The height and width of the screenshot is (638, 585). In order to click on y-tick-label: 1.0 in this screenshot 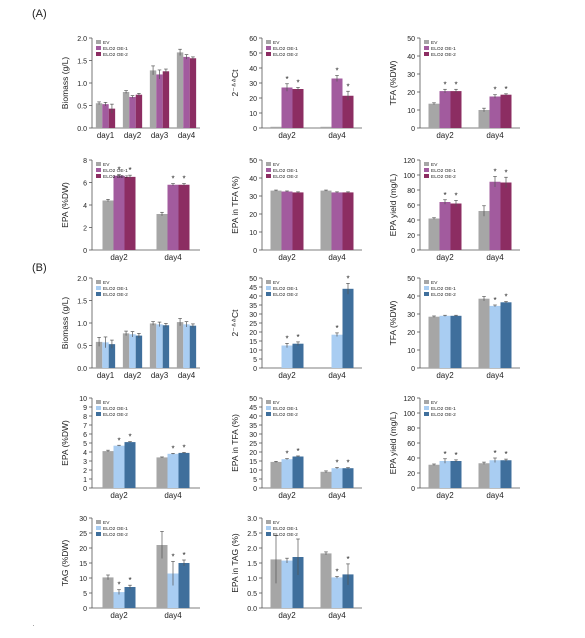, I will do `click(252, 579)`.